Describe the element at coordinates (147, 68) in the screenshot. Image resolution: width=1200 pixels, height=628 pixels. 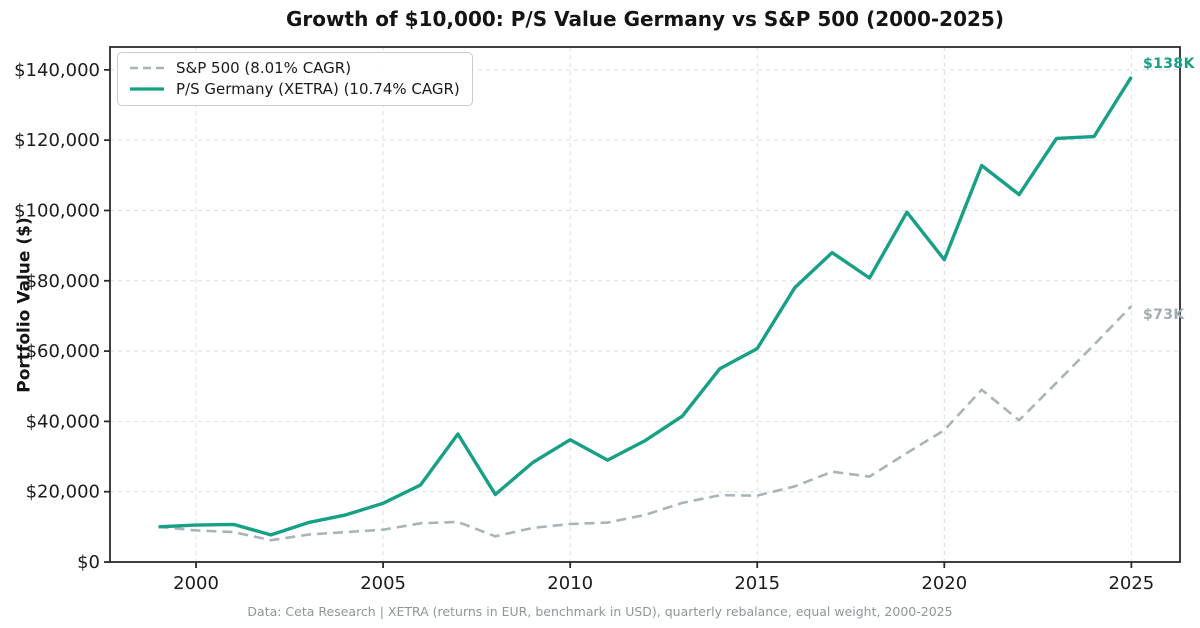
I see `legend-sample-dashed-line` at that location.